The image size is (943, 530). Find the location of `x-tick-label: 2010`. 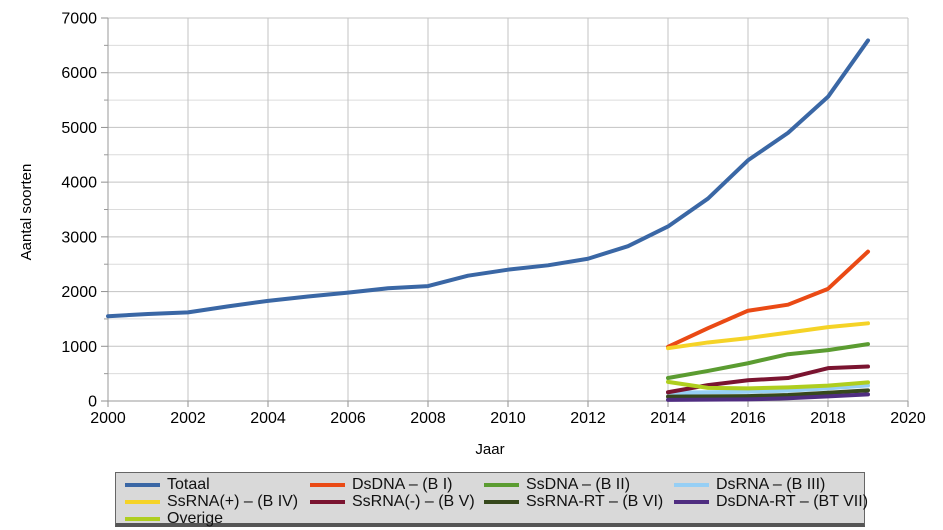

x-tick-label: 2010 is located at coordinates (508, 418).